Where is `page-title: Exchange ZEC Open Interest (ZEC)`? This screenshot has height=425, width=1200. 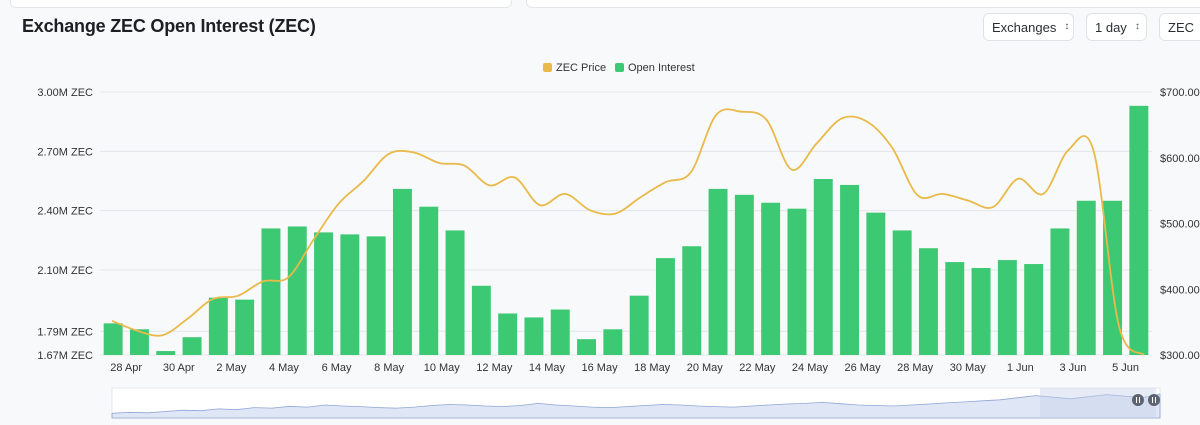
page-title: Exchange ZEC Open Interest (ZEC) is located at coordinates (169, 26).